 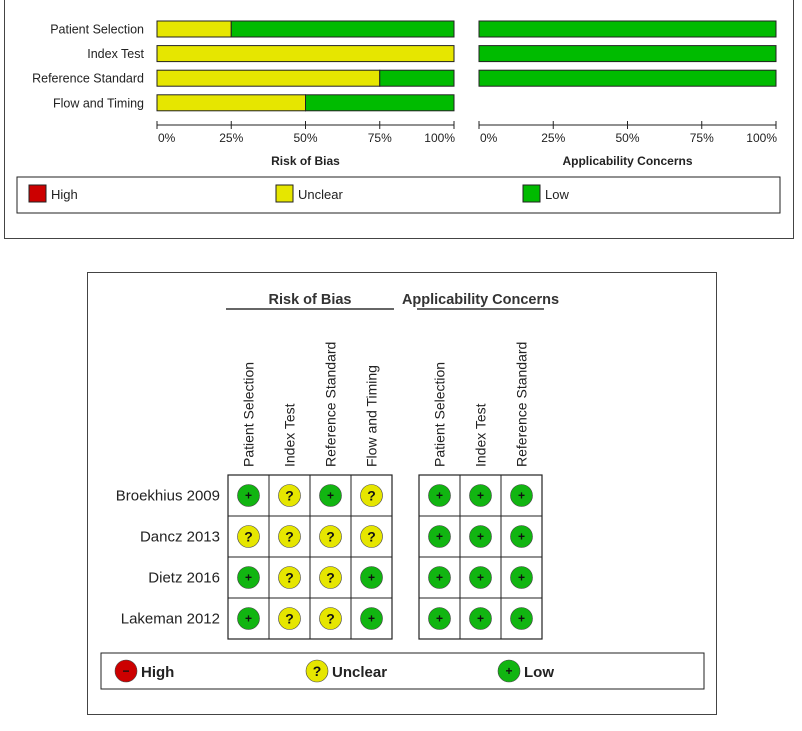 I want to click on bar-applicability-concerns-patient-selection-low, so click(x=627, y=29).